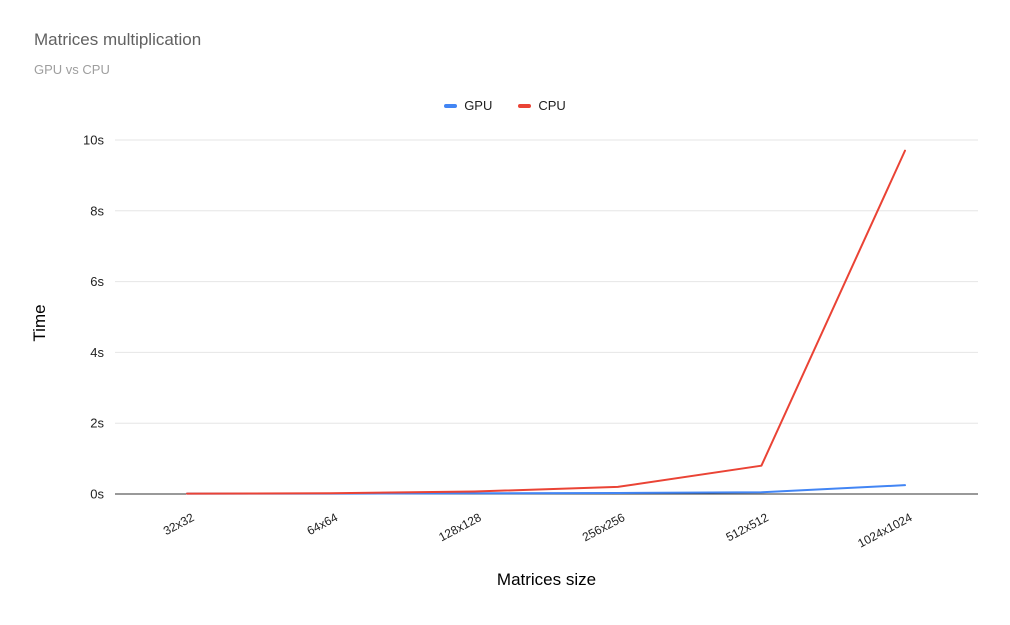  I want to click on legend: GPU CPU, so click(505, 105).